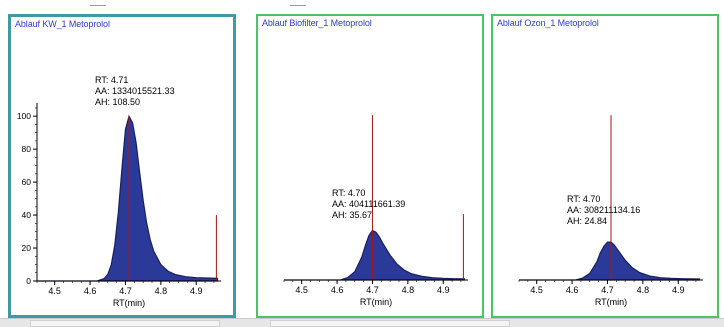  Describe the element at coordinates (317, 23) in the screenshot. I see `panel-title: Ablauf Biofilter_1 Metoprolol` at that location.